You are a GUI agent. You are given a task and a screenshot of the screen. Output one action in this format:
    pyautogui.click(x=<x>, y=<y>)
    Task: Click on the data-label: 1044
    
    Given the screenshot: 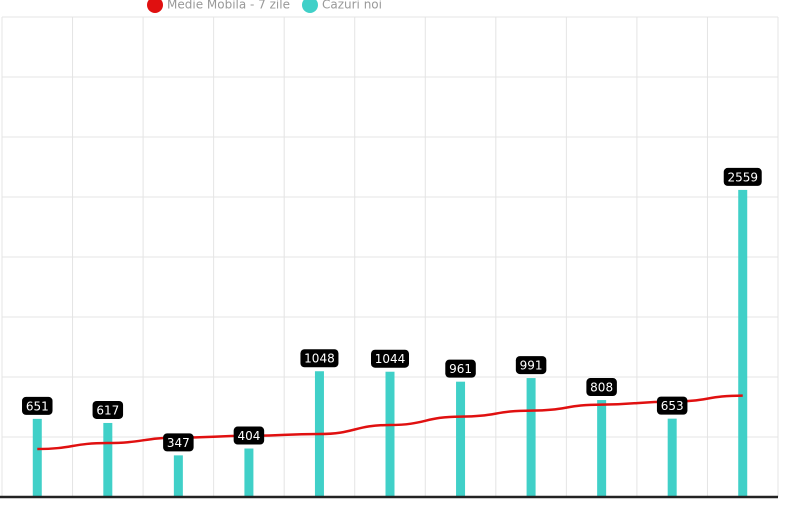 What is the action you would take?
    pyautogui.click(x=390, y=359)
    